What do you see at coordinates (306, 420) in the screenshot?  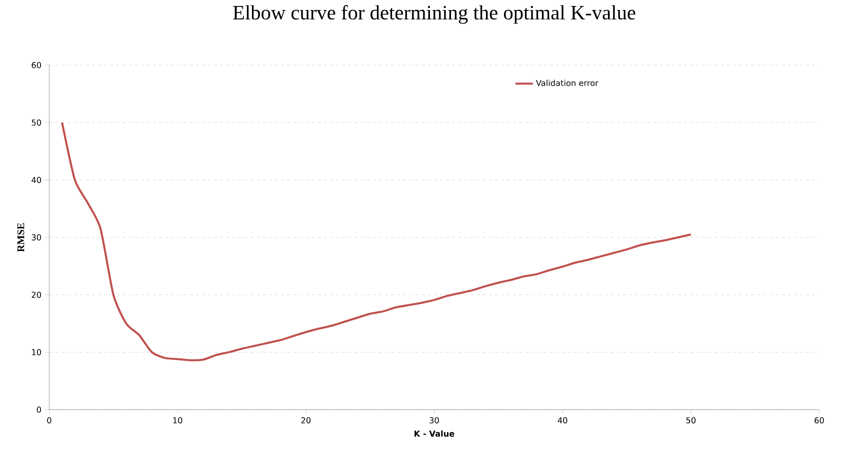 I see `x-tick-label: 20` at bounding box center [306, 420].